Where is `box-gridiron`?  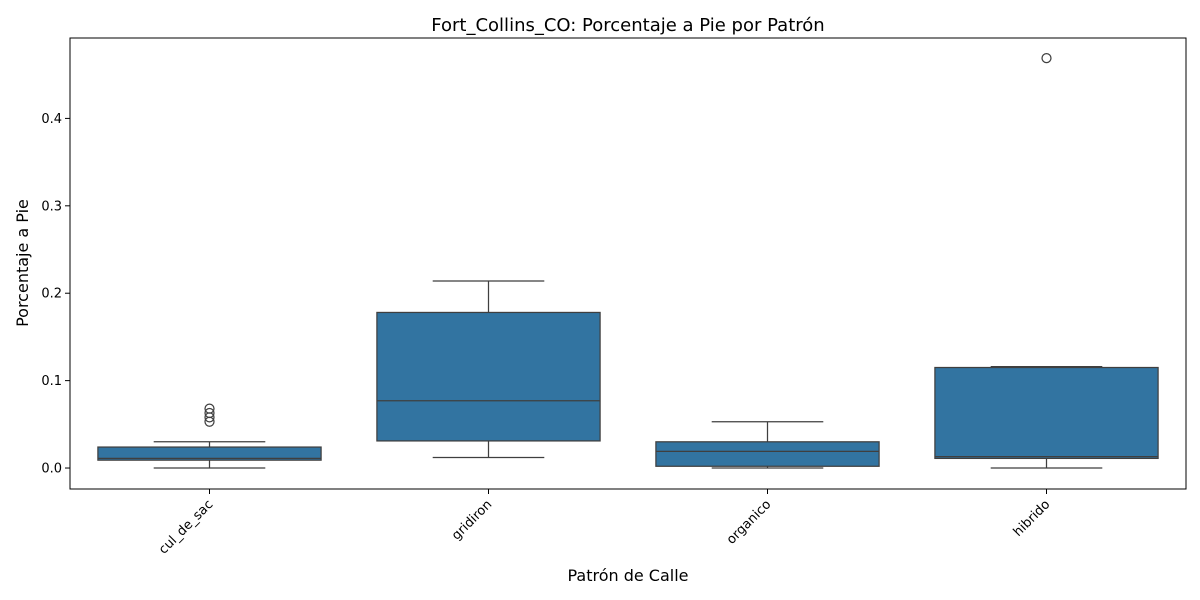
box-gridiron is located at coordinates (488, 376).